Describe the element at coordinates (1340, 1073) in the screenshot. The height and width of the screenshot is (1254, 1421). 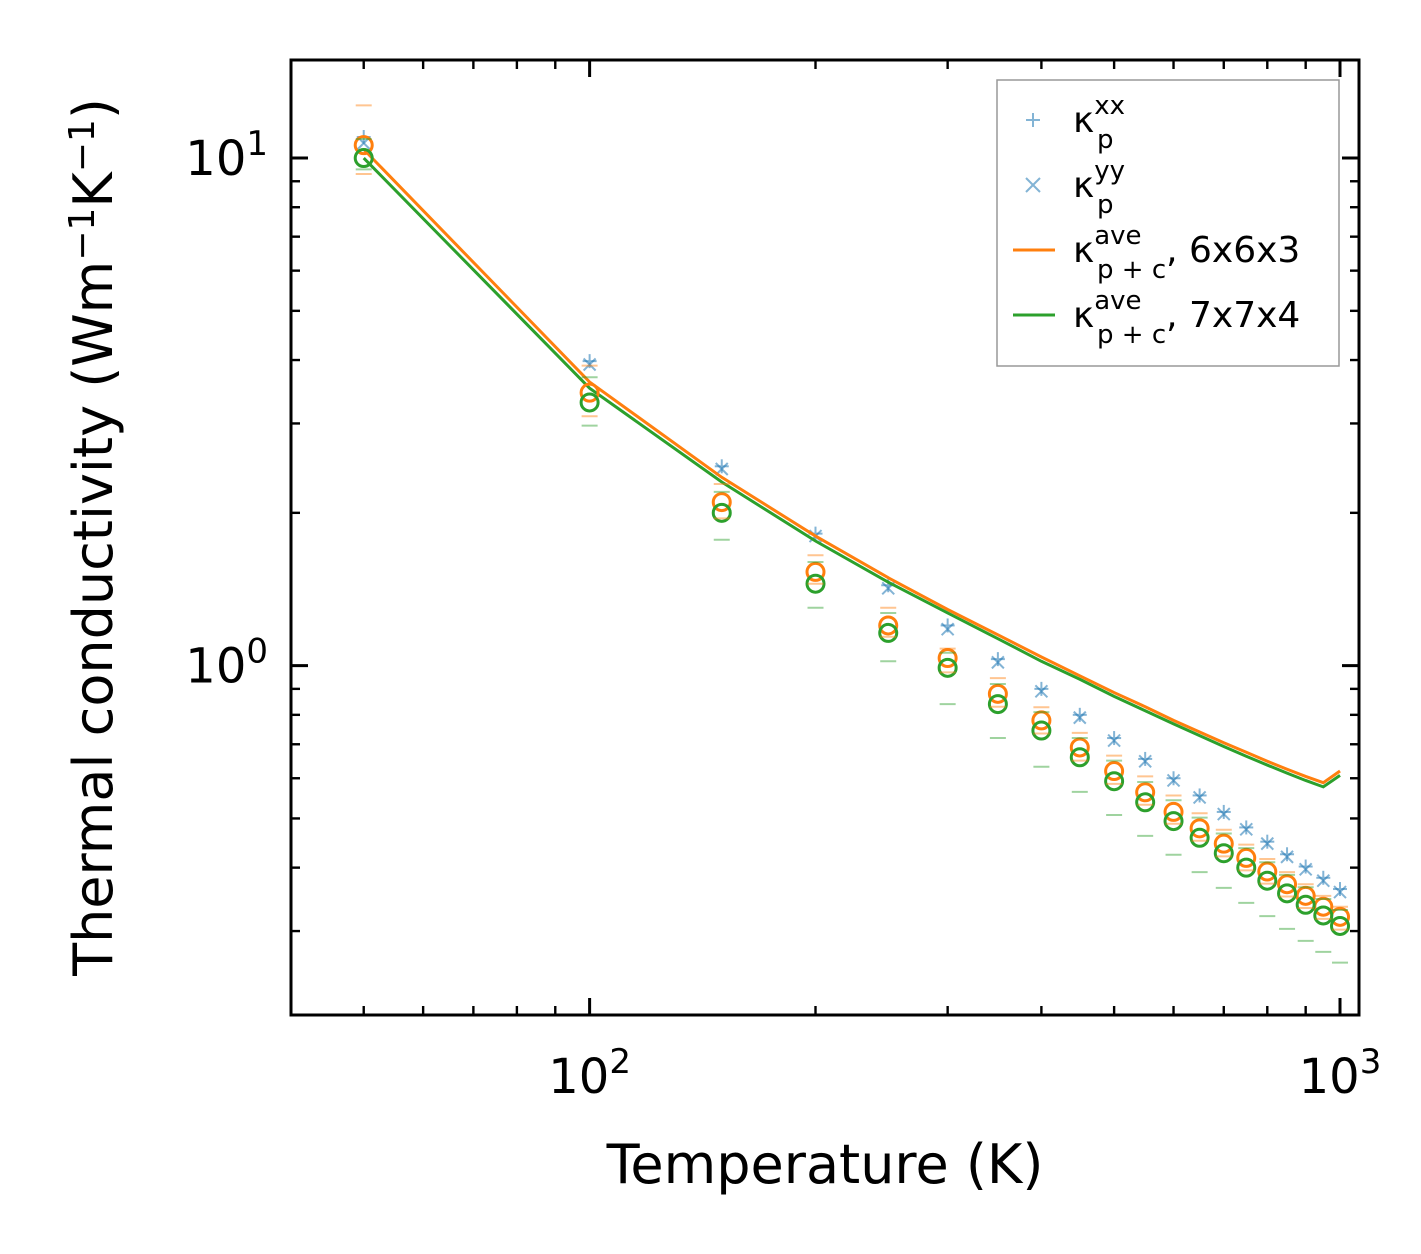
I see `x-tick-label-1: 10³` at that location.